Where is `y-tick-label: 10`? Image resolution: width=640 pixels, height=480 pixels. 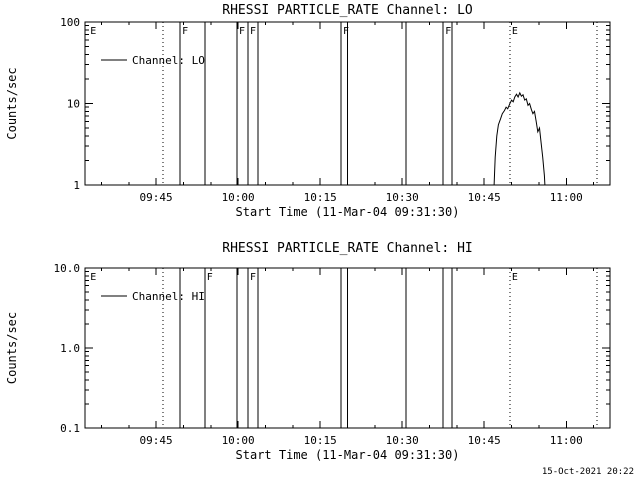
y-tick-label: 10 is located at coordinates (73, 104).